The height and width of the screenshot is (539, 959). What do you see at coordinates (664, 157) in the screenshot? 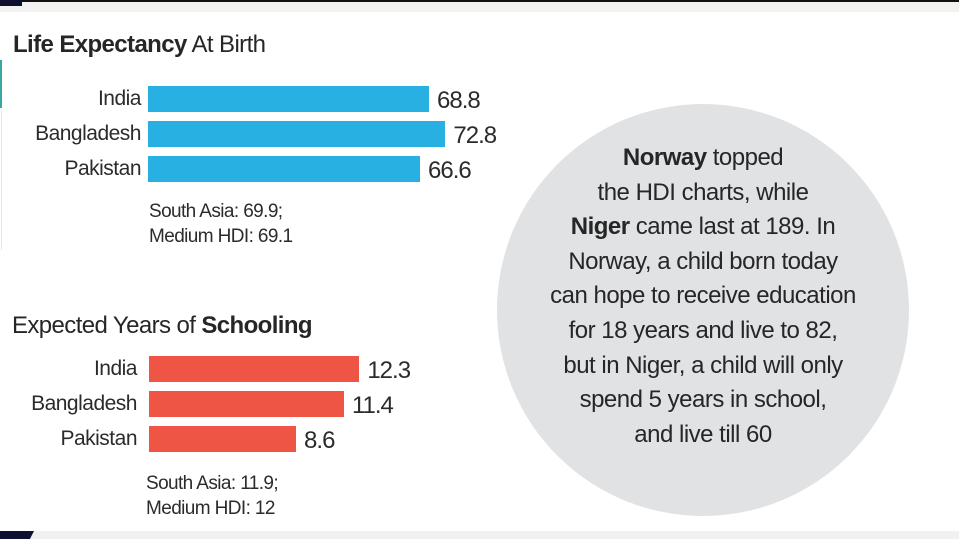
I see `callout-emphasis: Norway` at bounding box center [664, 157].